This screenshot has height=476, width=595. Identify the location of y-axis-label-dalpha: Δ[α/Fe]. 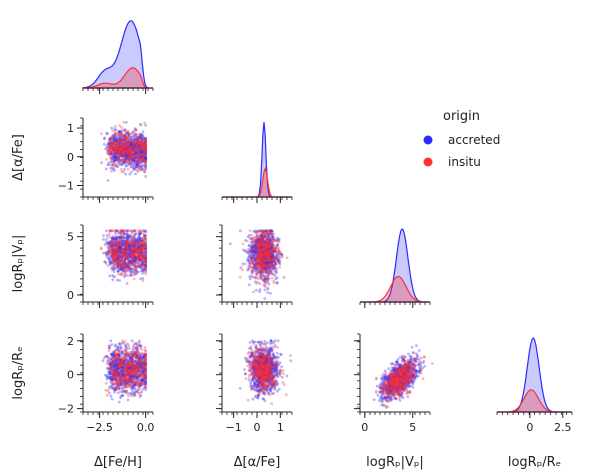
(18, 157).